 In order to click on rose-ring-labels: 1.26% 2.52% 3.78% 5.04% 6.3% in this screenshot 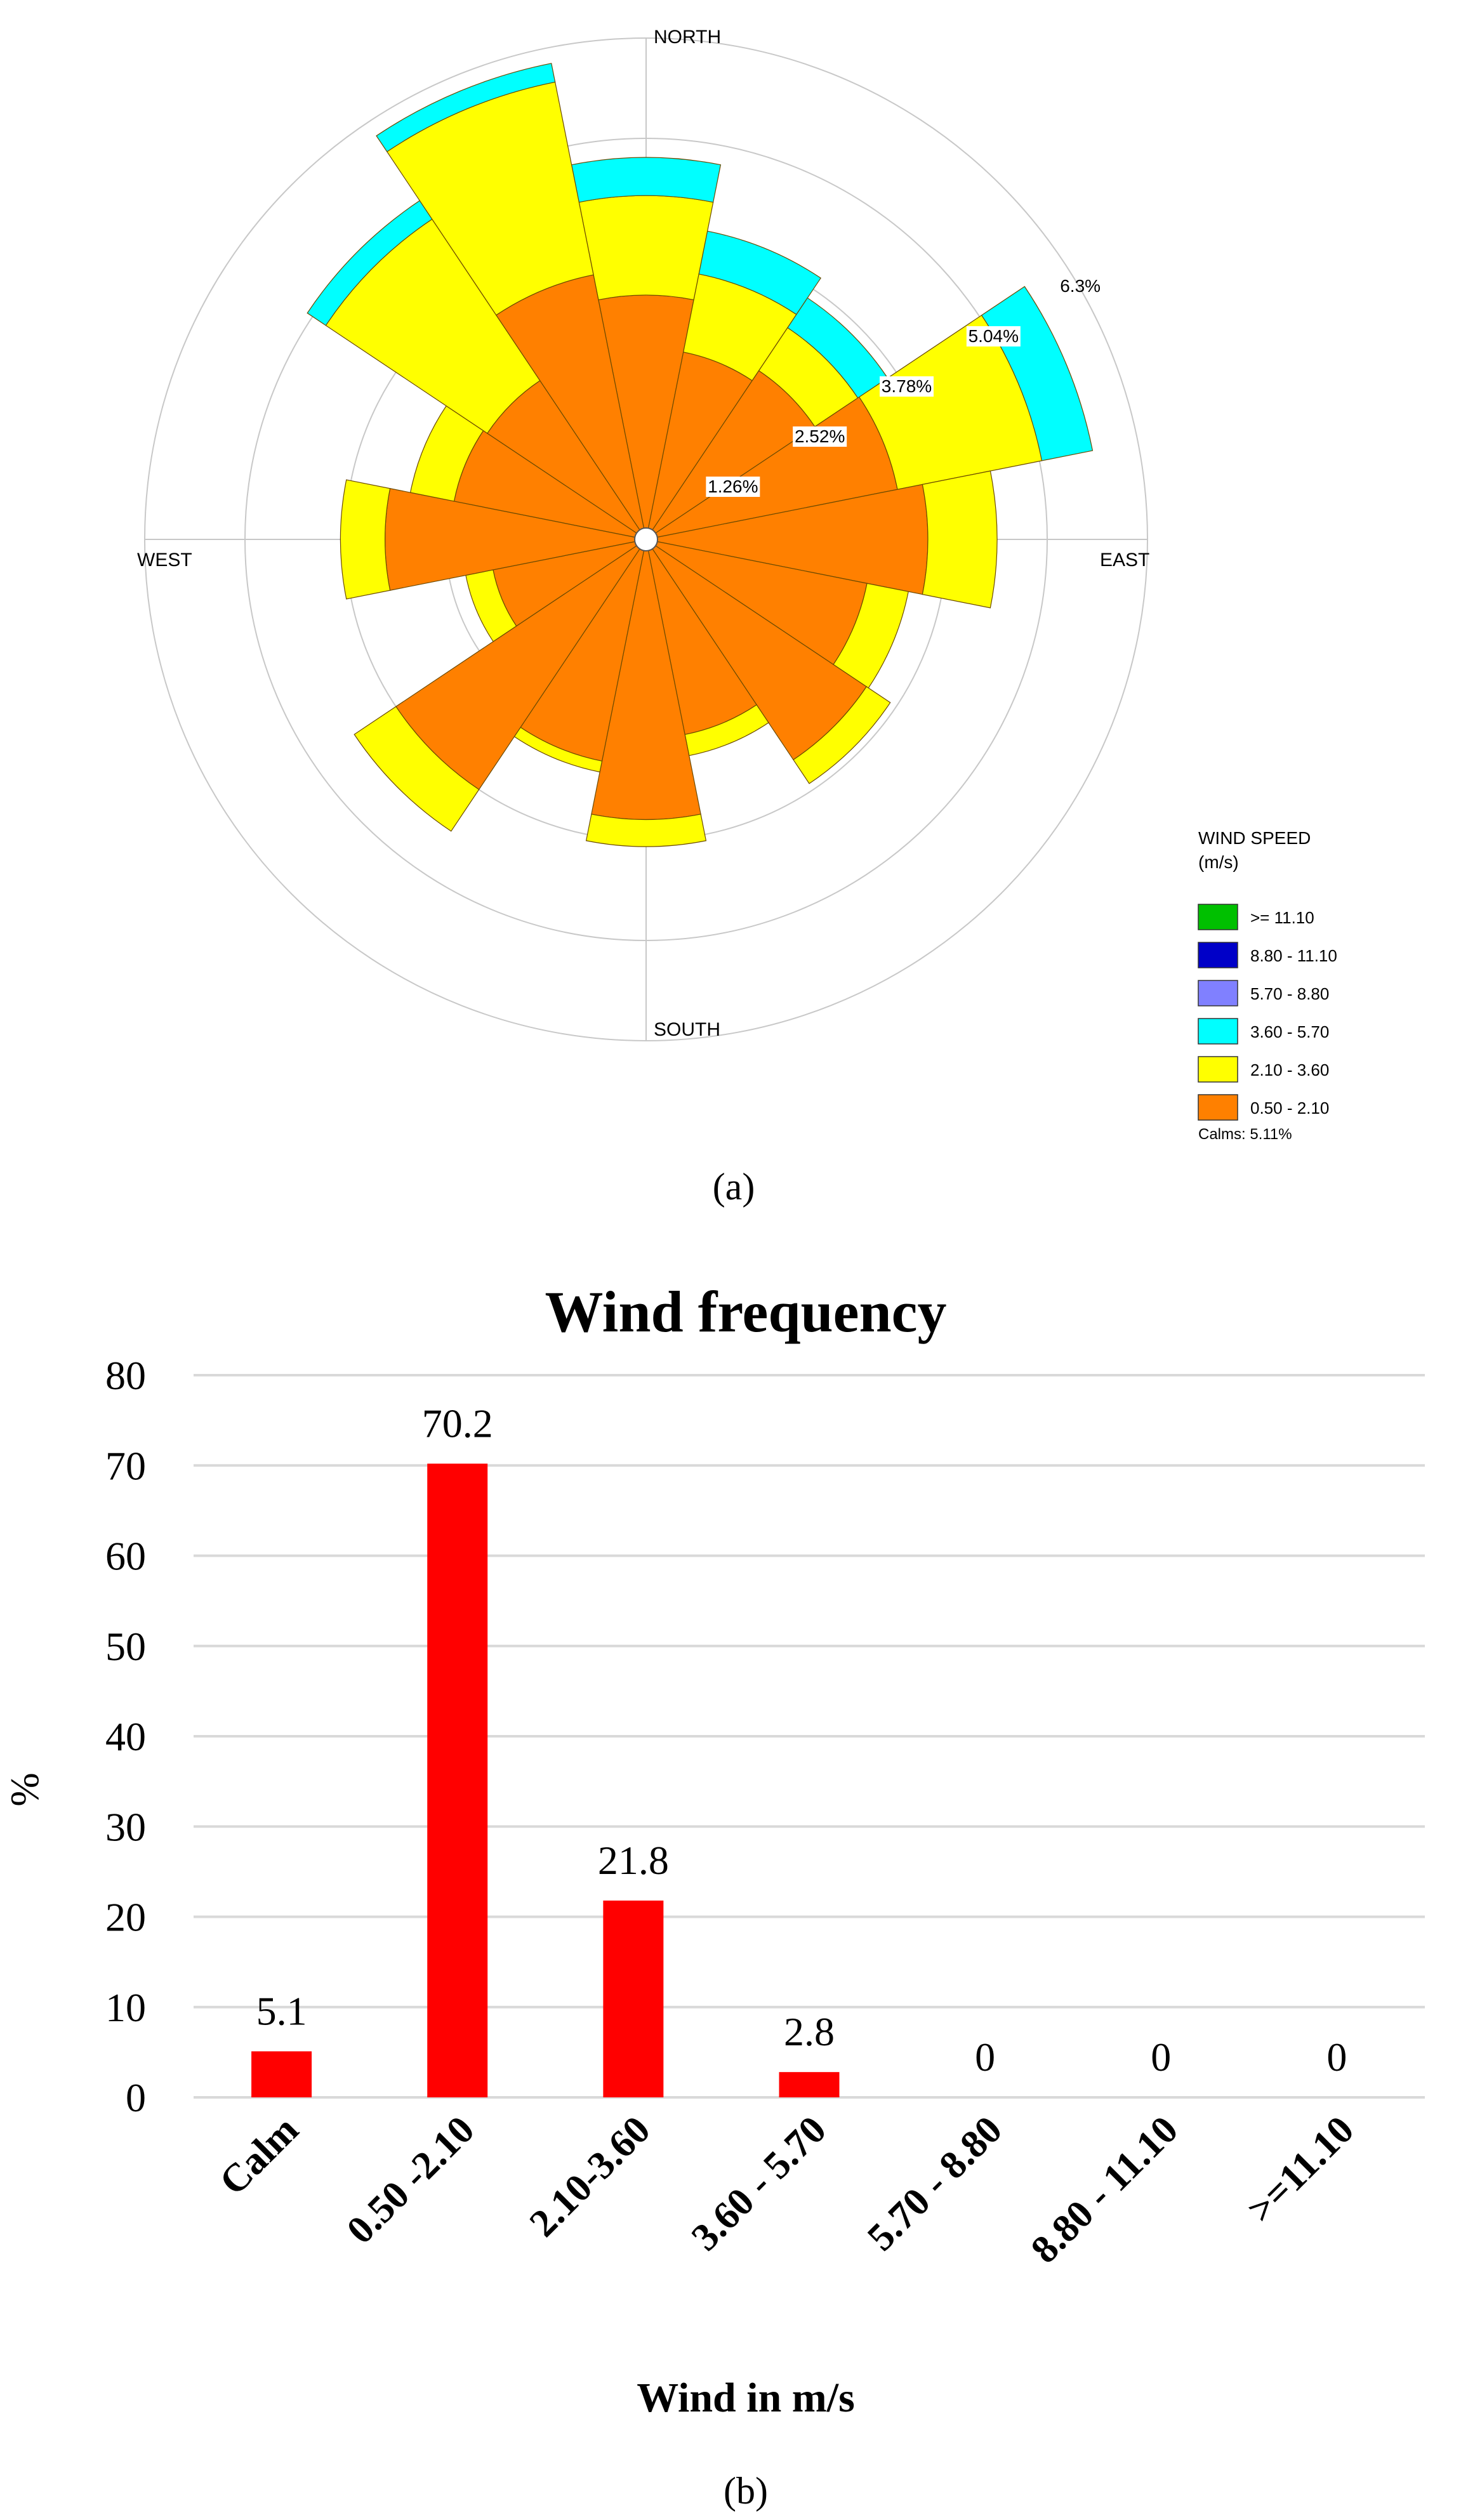, I will do `click(903, 386)`.